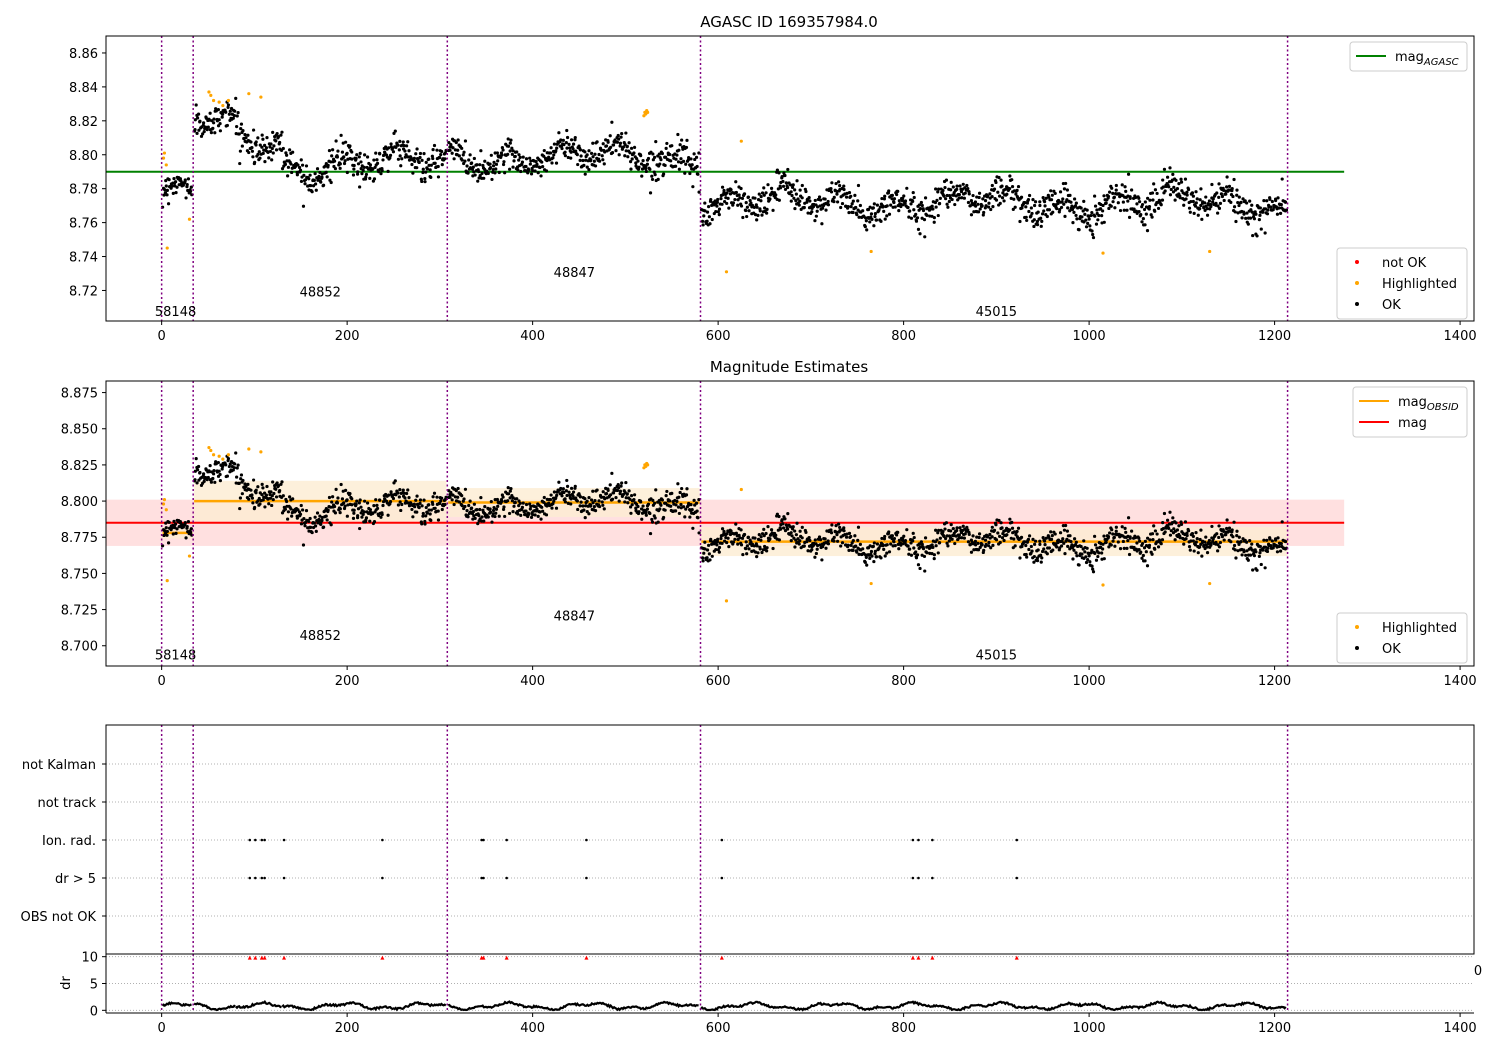  Describe the element at coordinates (1443, 407) in the screenshot. I see `legend-label-subscript: OBSID` at that location.